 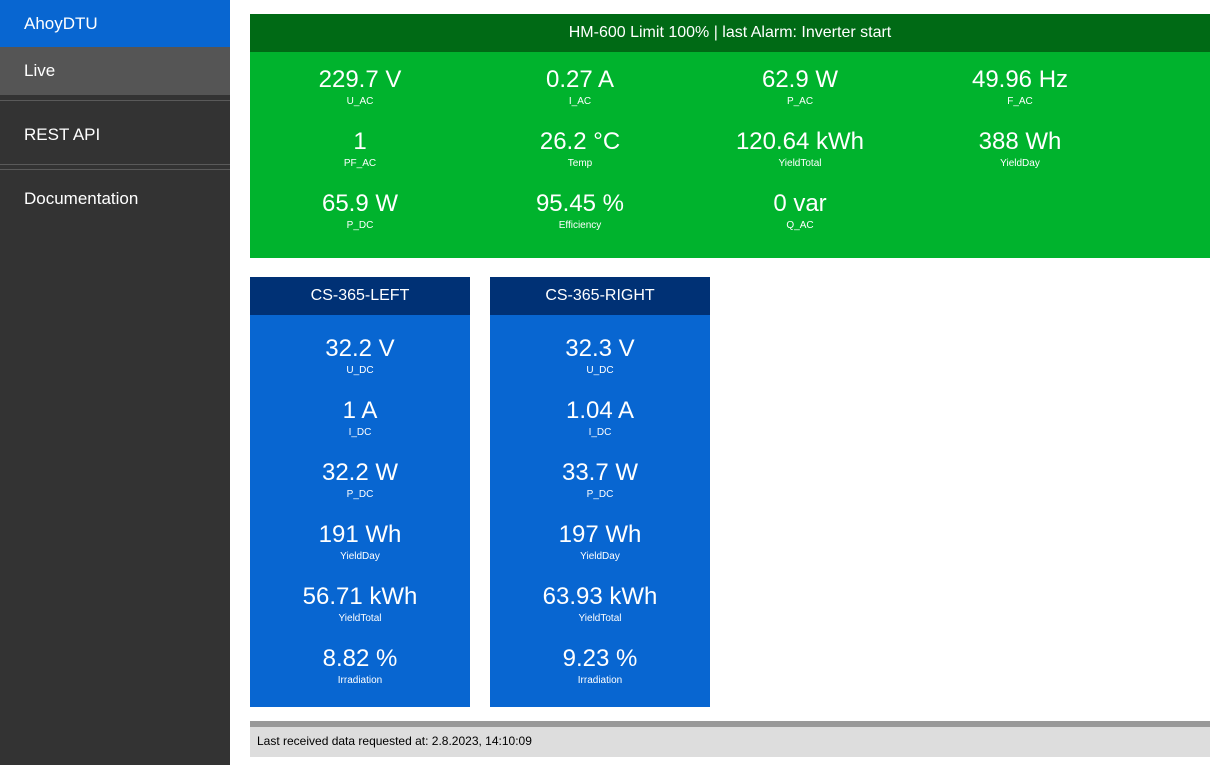 What do you see at coordinates (360, 296) in the screenshot?
I see `channel-header: CS-365-LEFT` at bounding box center [360, 296].